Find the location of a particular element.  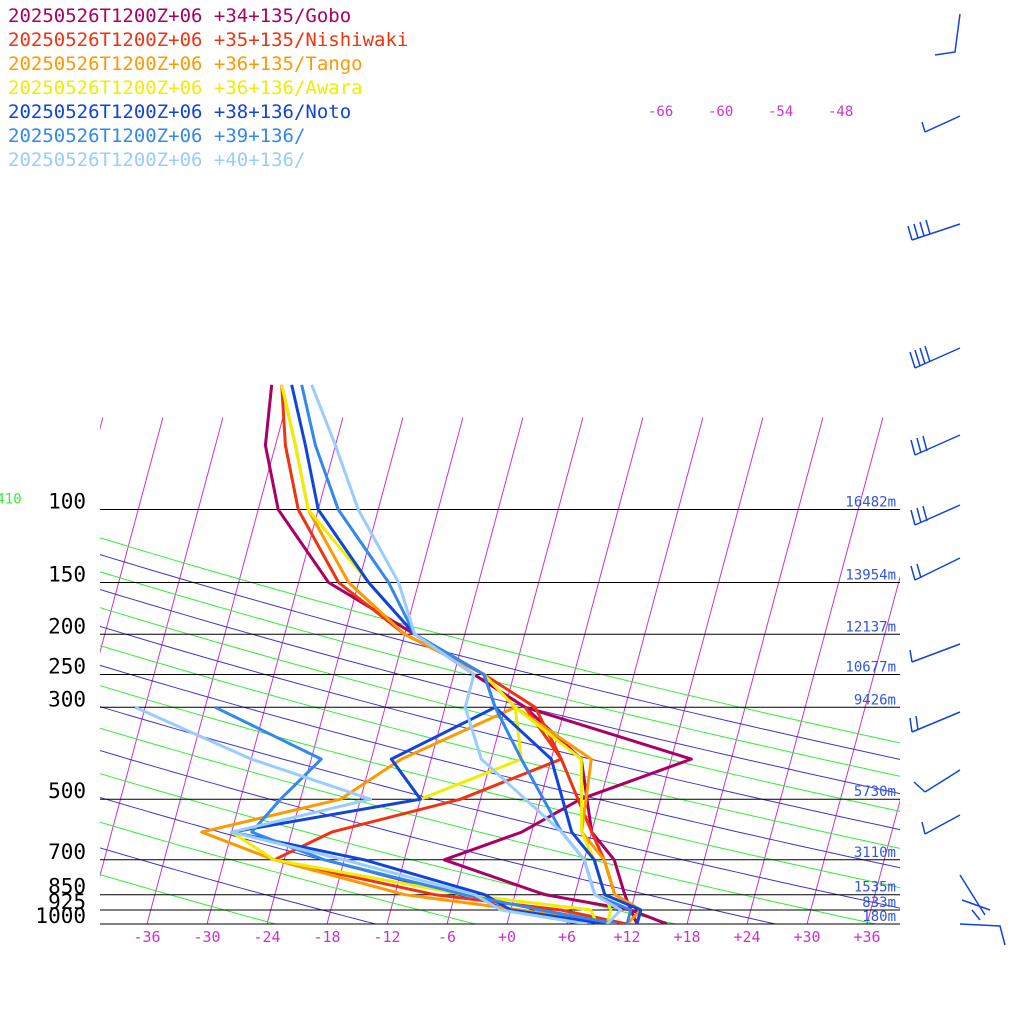

legend-entry: 20250526T1200Z+06 +34+135/Gobo is located at coordinates (180, 16).